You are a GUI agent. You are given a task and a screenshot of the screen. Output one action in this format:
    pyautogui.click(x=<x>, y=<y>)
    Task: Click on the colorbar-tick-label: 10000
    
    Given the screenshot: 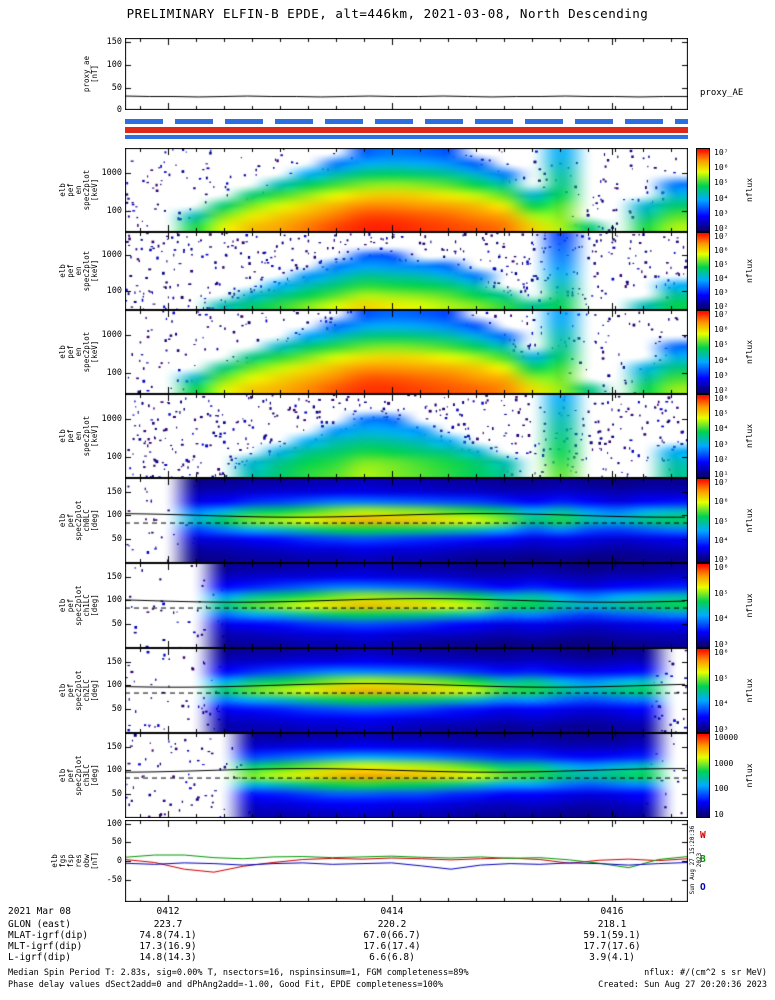 What is the action you would take?
    pyautogui.click(x=726, y=737)
    